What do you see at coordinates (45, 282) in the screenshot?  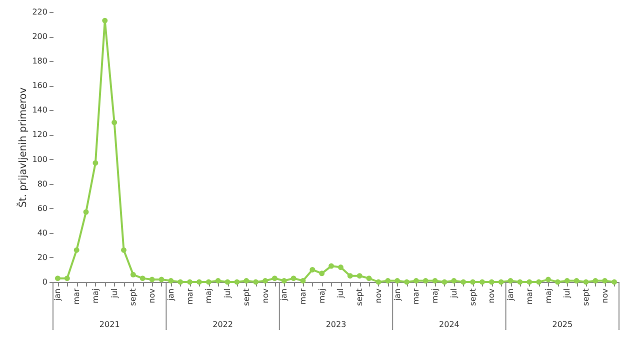 I see `y-tick-label: 0` at bounding box center [45, 282].